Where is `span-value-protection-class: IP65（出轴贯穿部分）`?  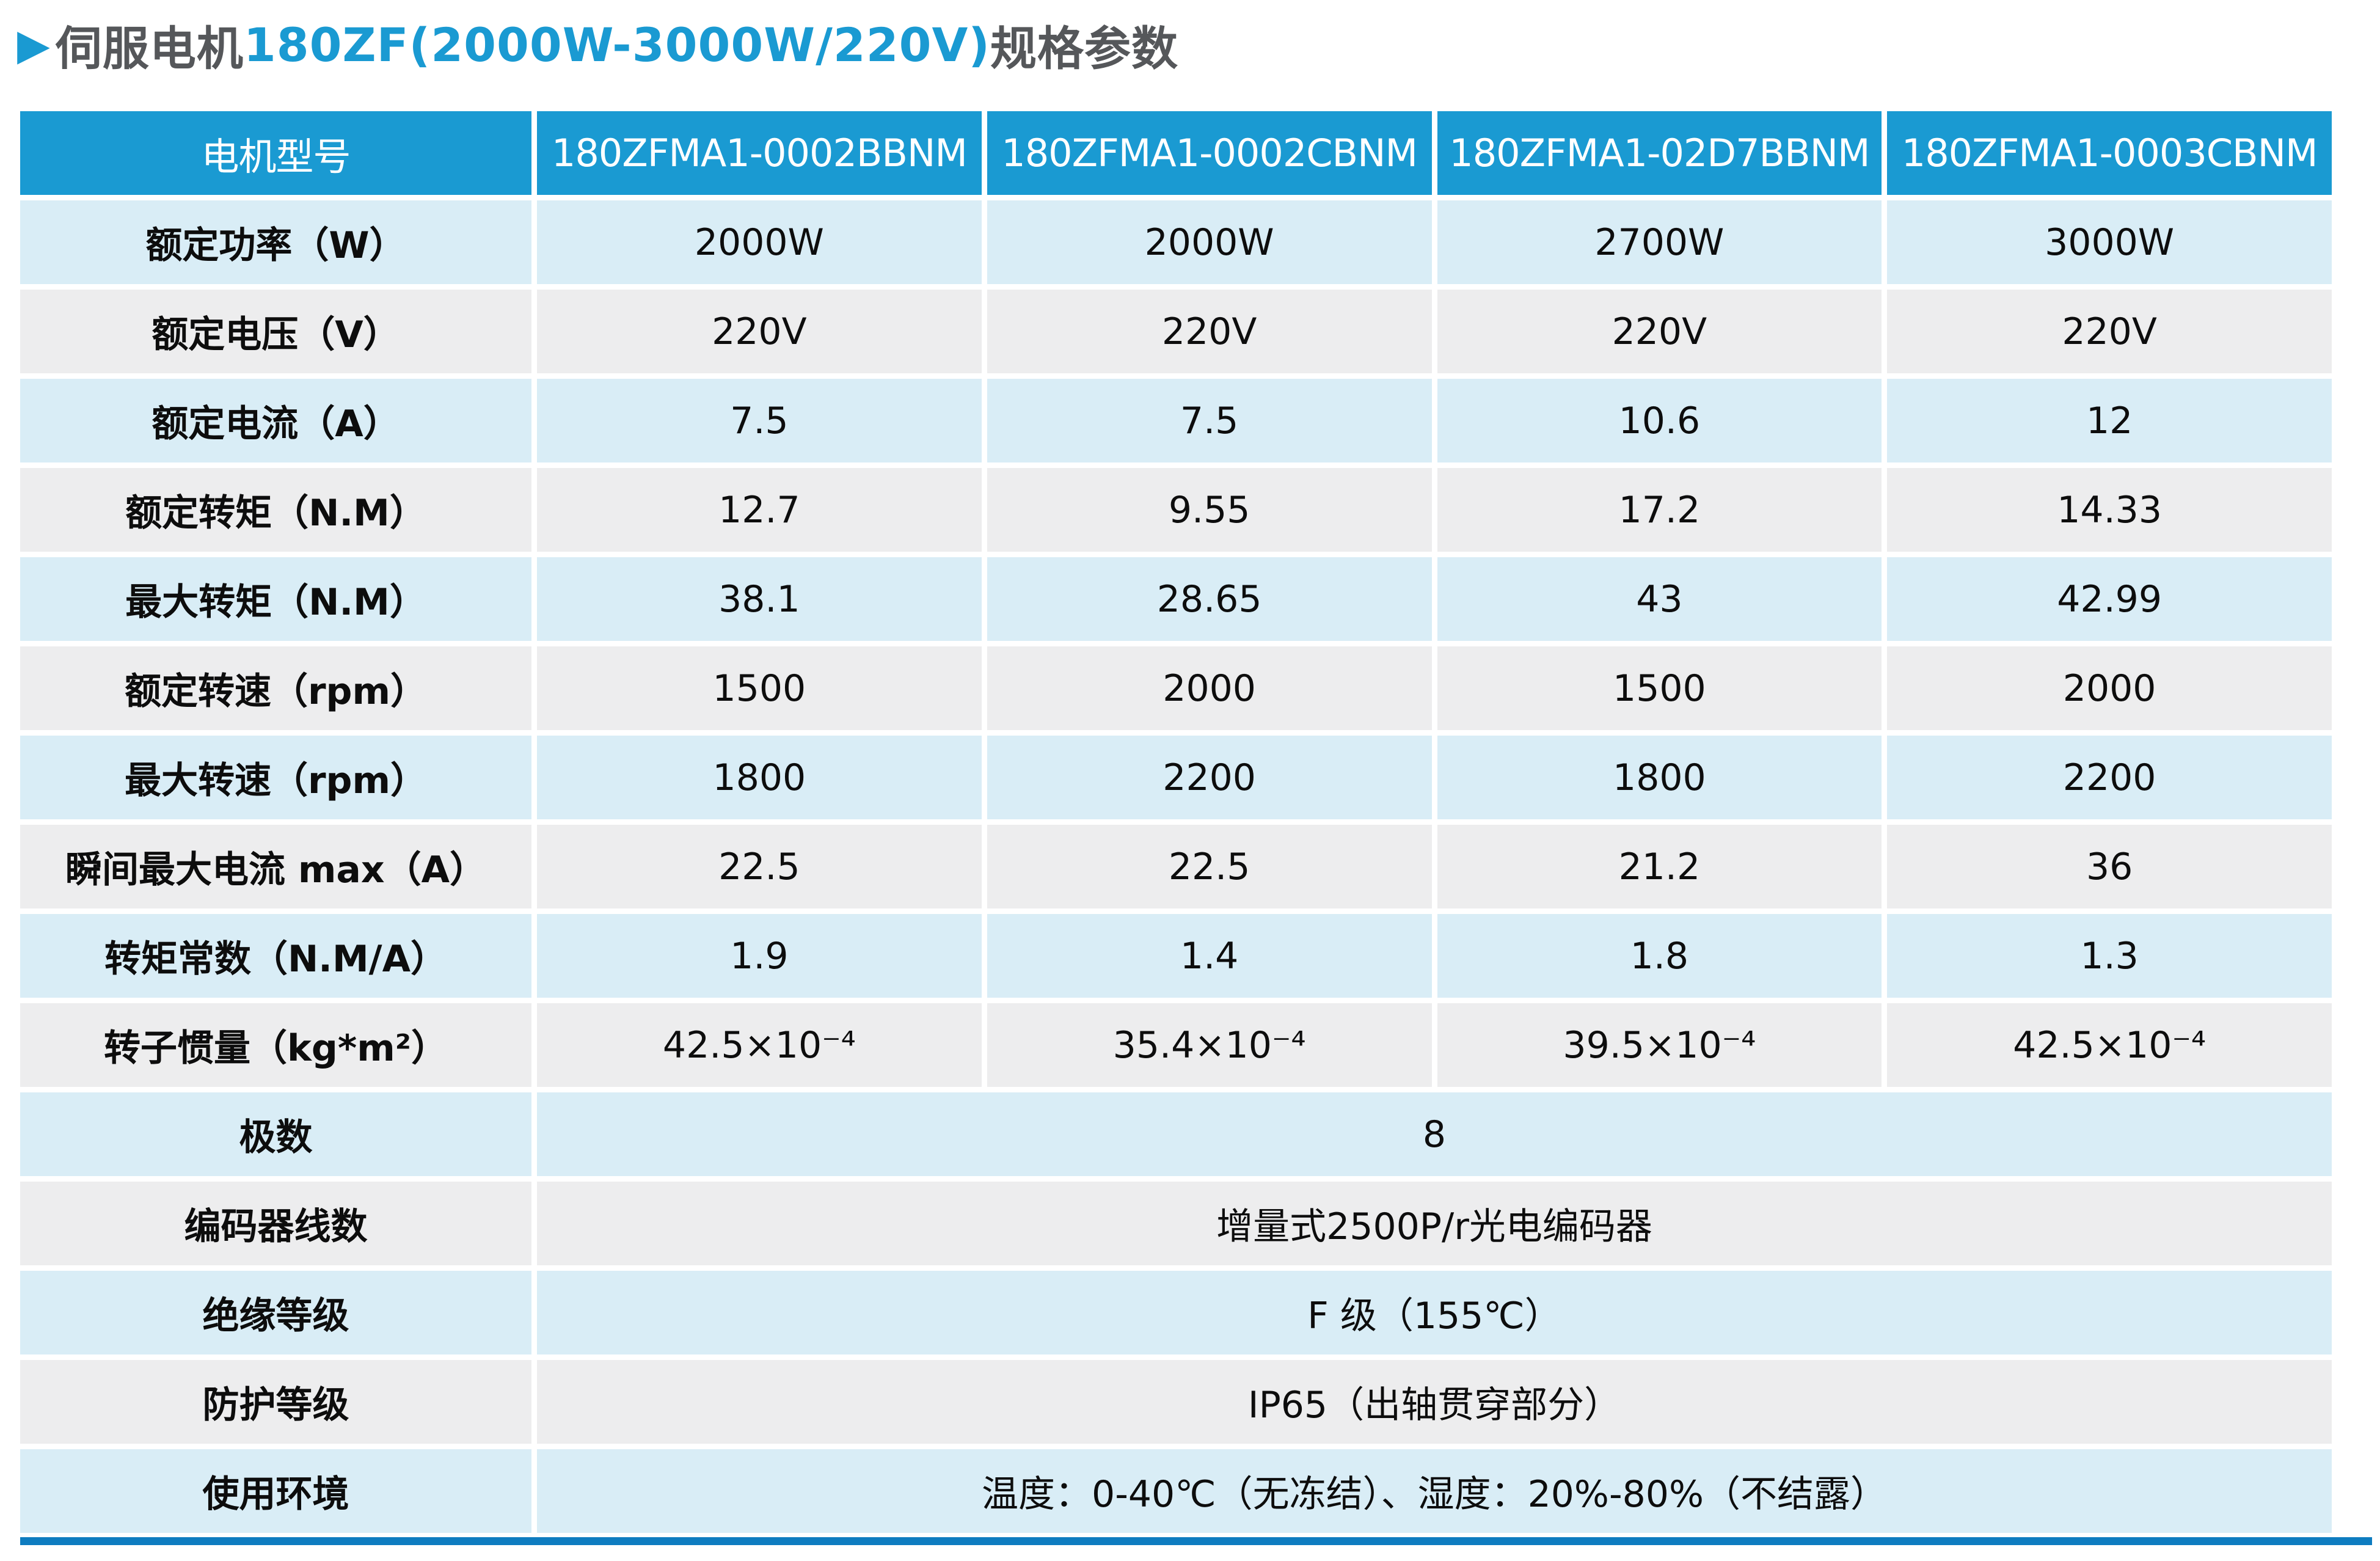 span-value-protection-class: IP65（出轴贯穿部分） is located at coordinates (1434, 1402).